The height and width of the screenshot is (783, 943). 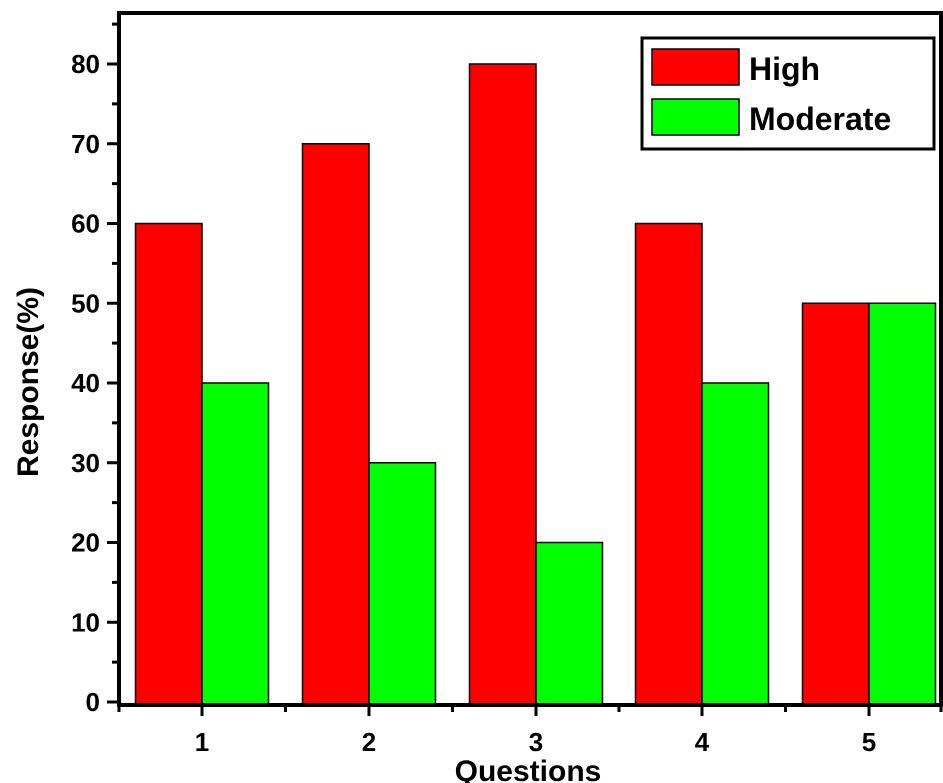 I want to click on bar-moderate-q3, so click(x=569, y=623).